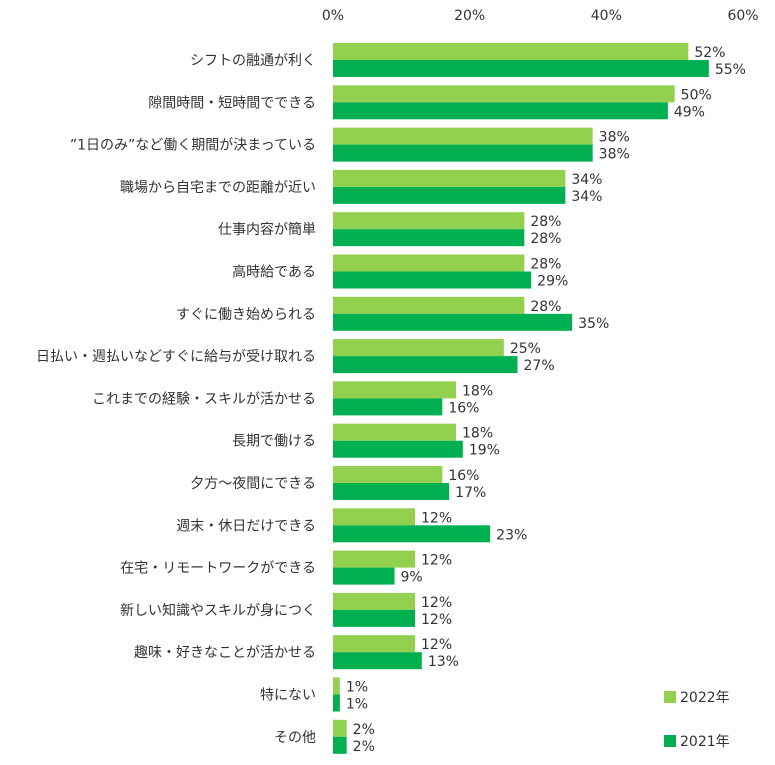  I want to click on category-label: すぐに働き始められる, so click(246, 315).